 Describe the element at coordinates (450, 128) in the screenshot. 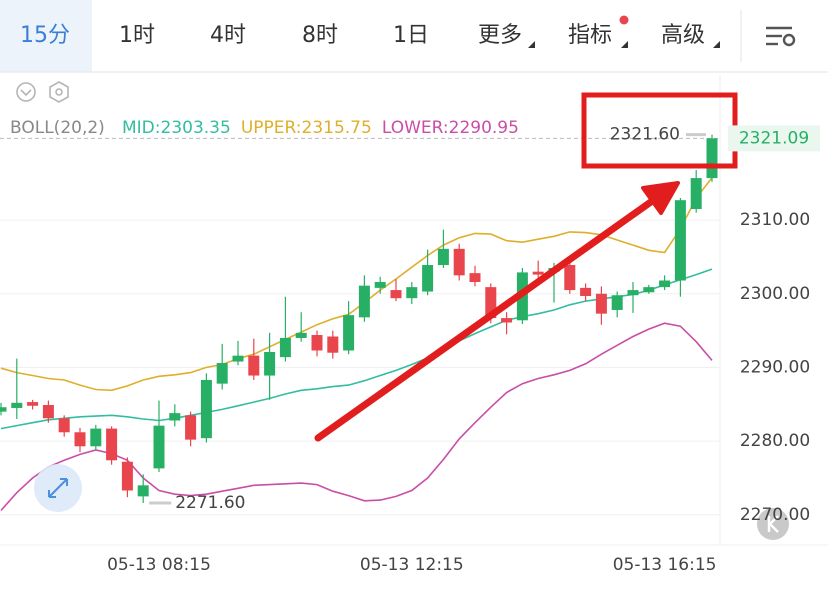

I see `legend-entry: LOWER:2290.95` at that location.